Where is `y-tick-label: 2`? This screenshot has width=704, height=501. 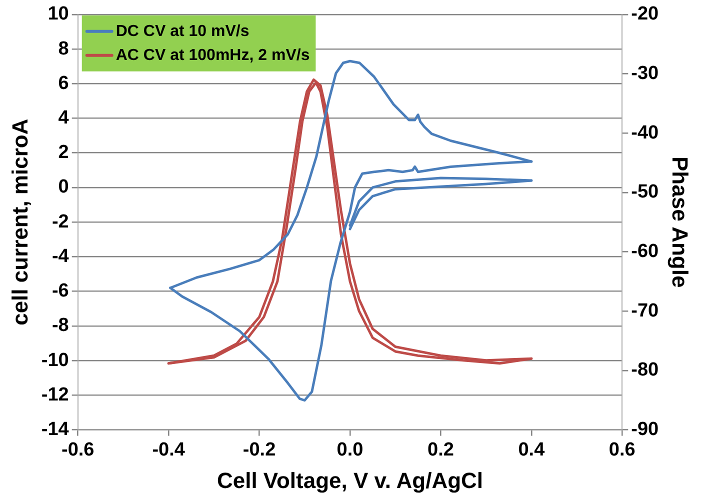
y-tick-label: 2 is located at coordinates (63, 153).